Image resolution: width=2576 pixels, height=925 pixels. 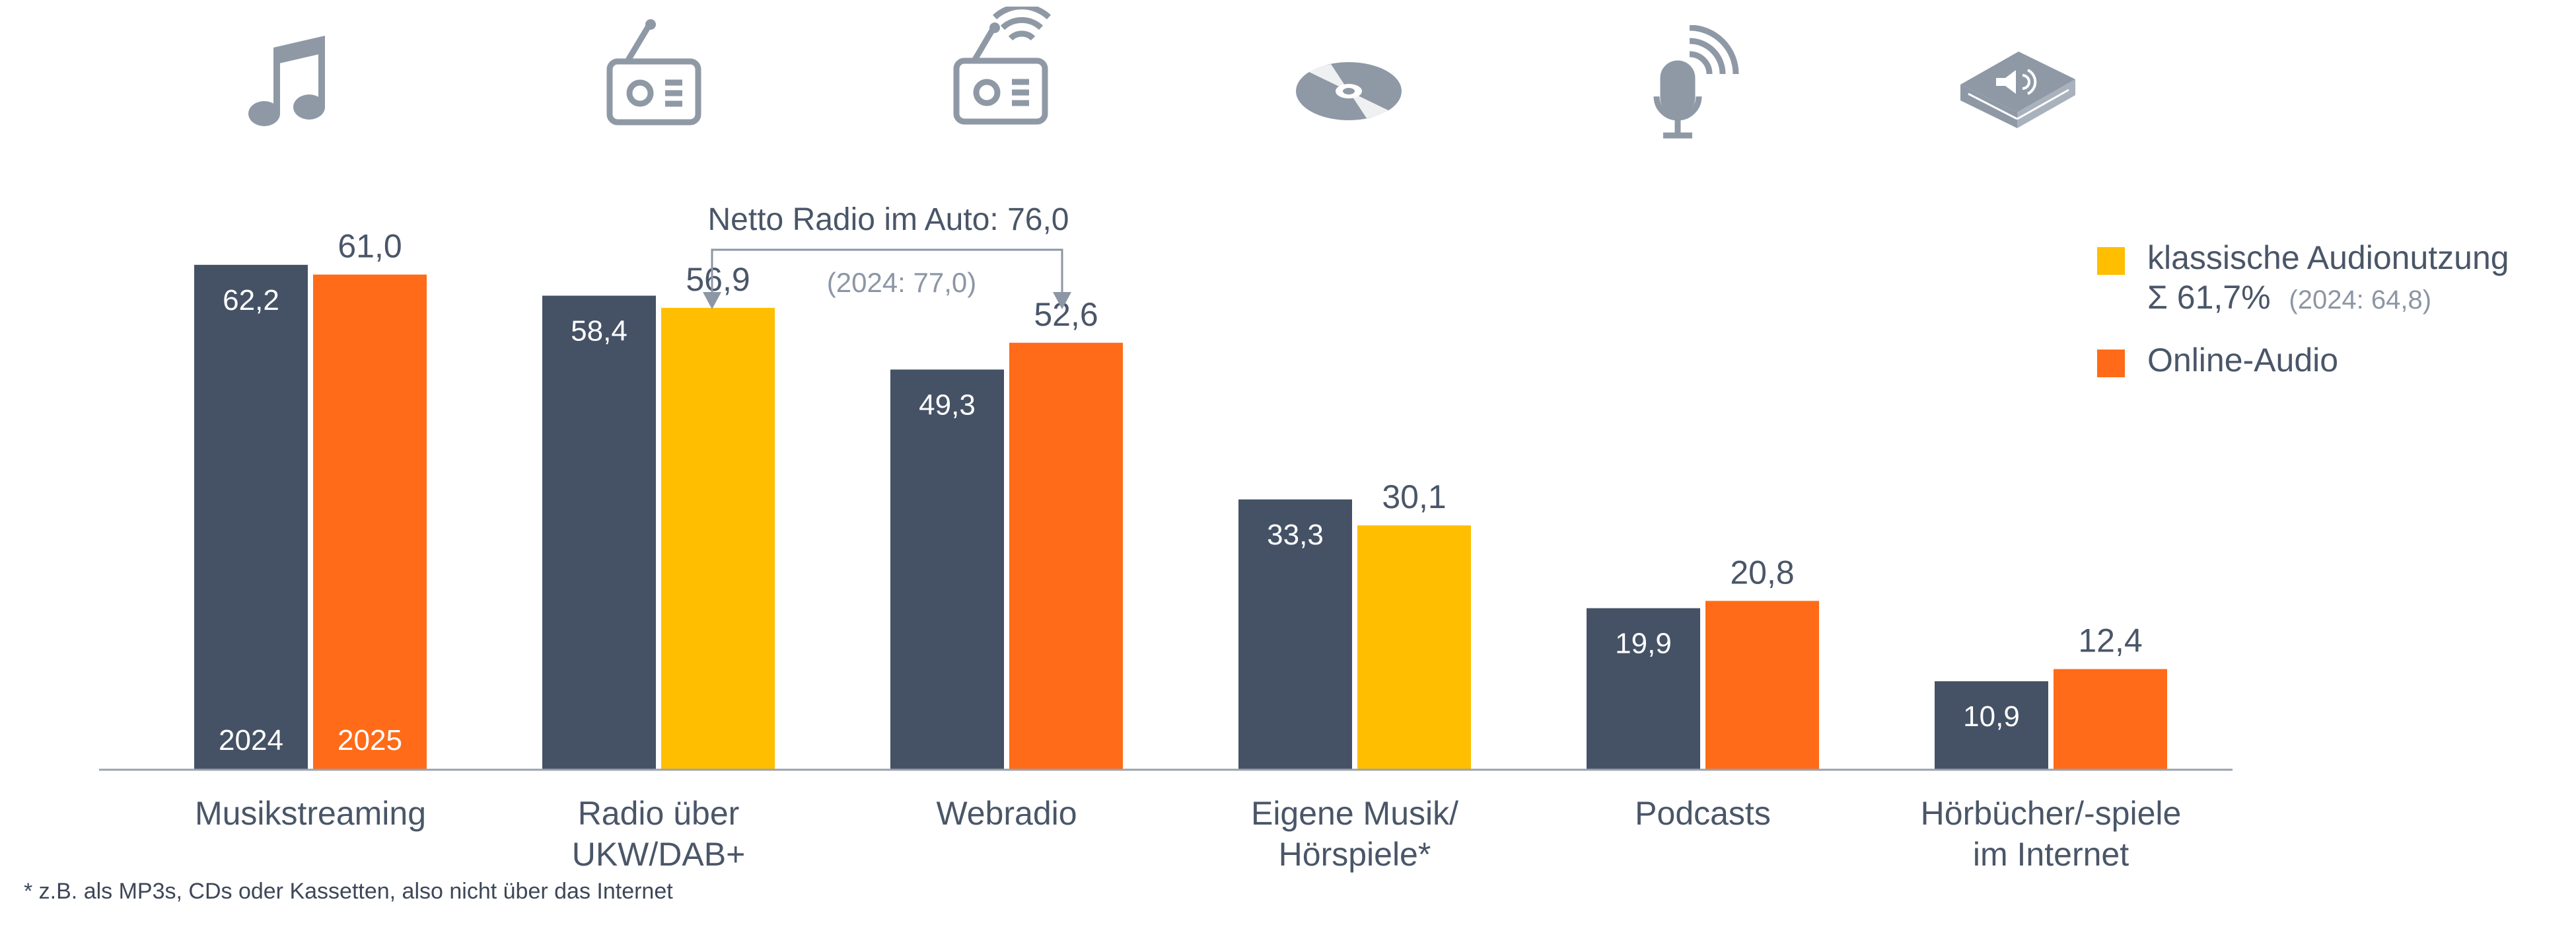 I want to click on value-label-2024: 49,3, so click(x=948, y=404).